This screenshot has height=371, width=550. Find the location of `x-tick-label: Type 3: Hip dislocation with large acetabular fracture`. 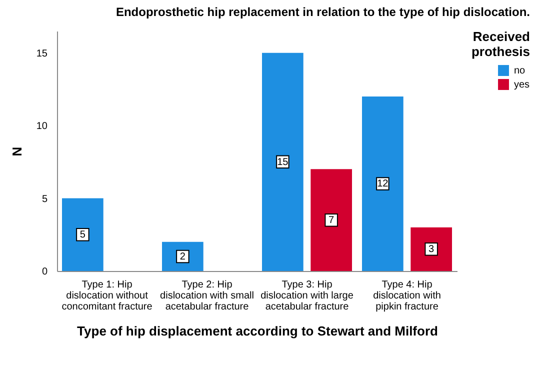

x-tick-label: Type 3: Hip dislocation with large acetabular fracture is located at coordinates (307, 296).